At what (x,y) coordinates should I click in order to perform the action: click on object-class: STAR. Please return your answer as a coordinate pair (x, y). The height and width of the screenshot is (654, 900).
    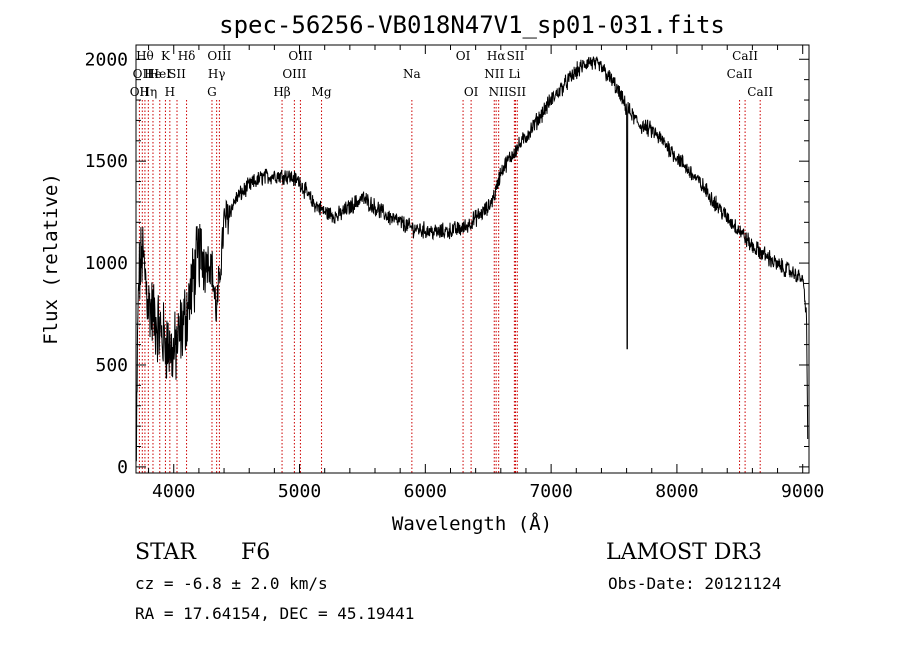
    Looking at the image, I should click on (166, 552).